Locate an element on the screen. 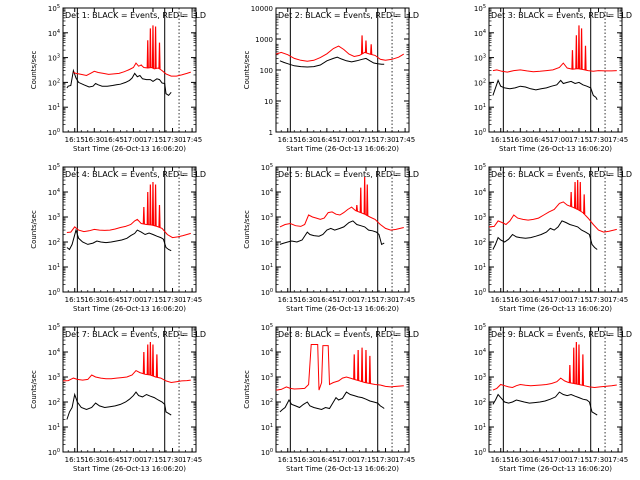  x-tick-label: 17:30 is located at coordinates (385, 140).